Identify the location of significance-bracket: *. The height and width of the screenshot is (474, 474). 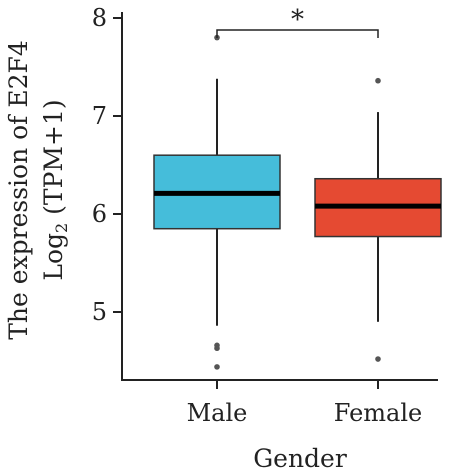
(297, 21).